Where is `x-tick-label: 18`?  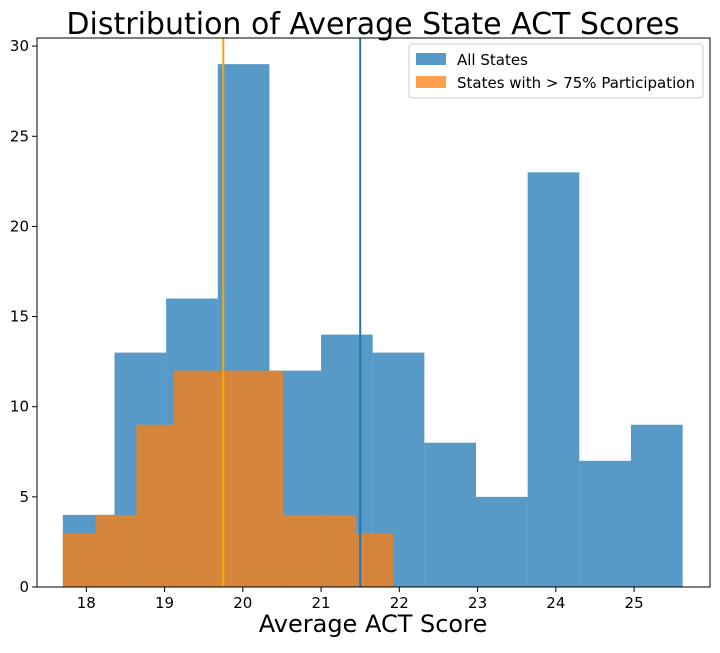 x-tick-label: 18 is located at coordinates (86, 603).